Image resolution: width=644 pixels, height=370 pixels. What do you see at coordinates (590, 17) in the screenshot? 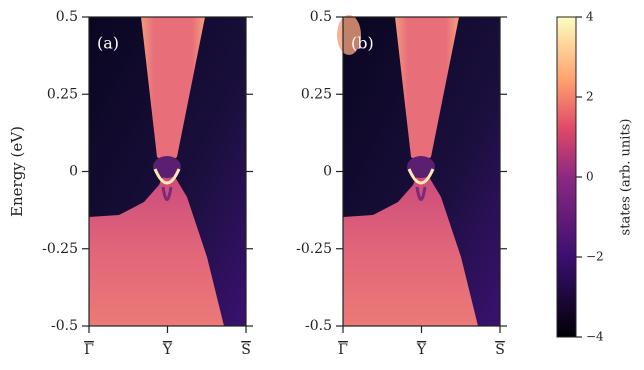
I see `colorbar-tick-label: 4` at bounding box center [590, 17].